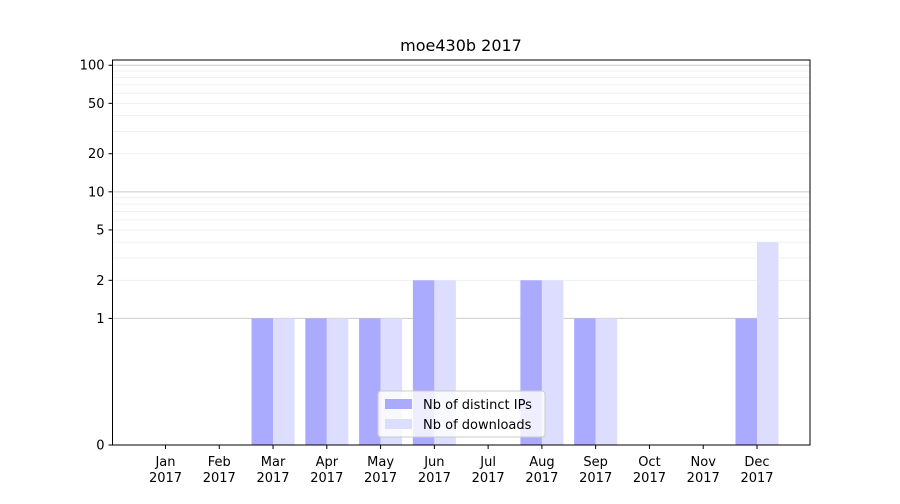 The image size is (900, 504). I want to click on x-tick-label-month: Sep, so click(595, 462).